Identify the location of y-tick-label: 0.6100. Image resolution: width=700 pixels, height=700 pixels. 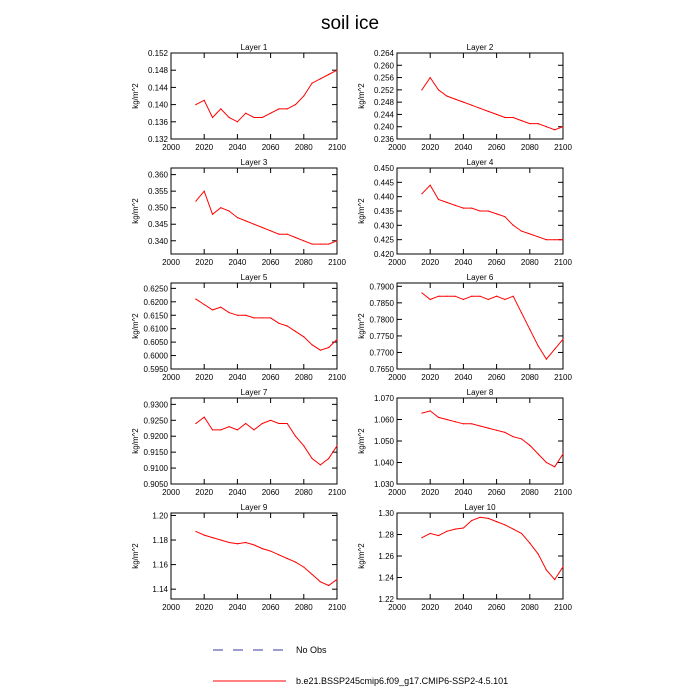
(156, 329).